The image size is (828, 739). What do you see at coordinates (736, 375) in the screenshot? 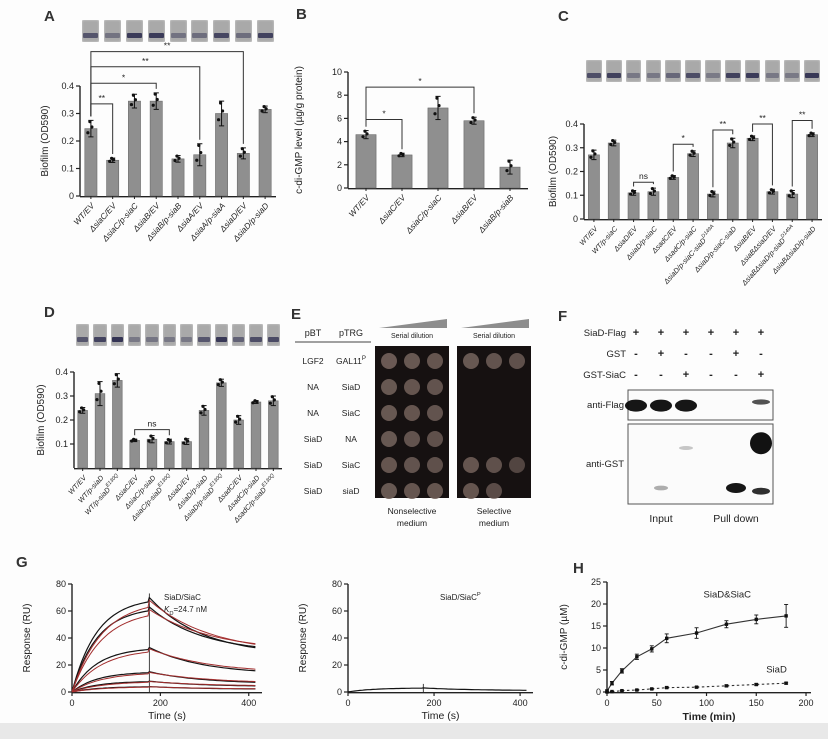
I see `condition-sign: -` at bounding box center [736, 375].